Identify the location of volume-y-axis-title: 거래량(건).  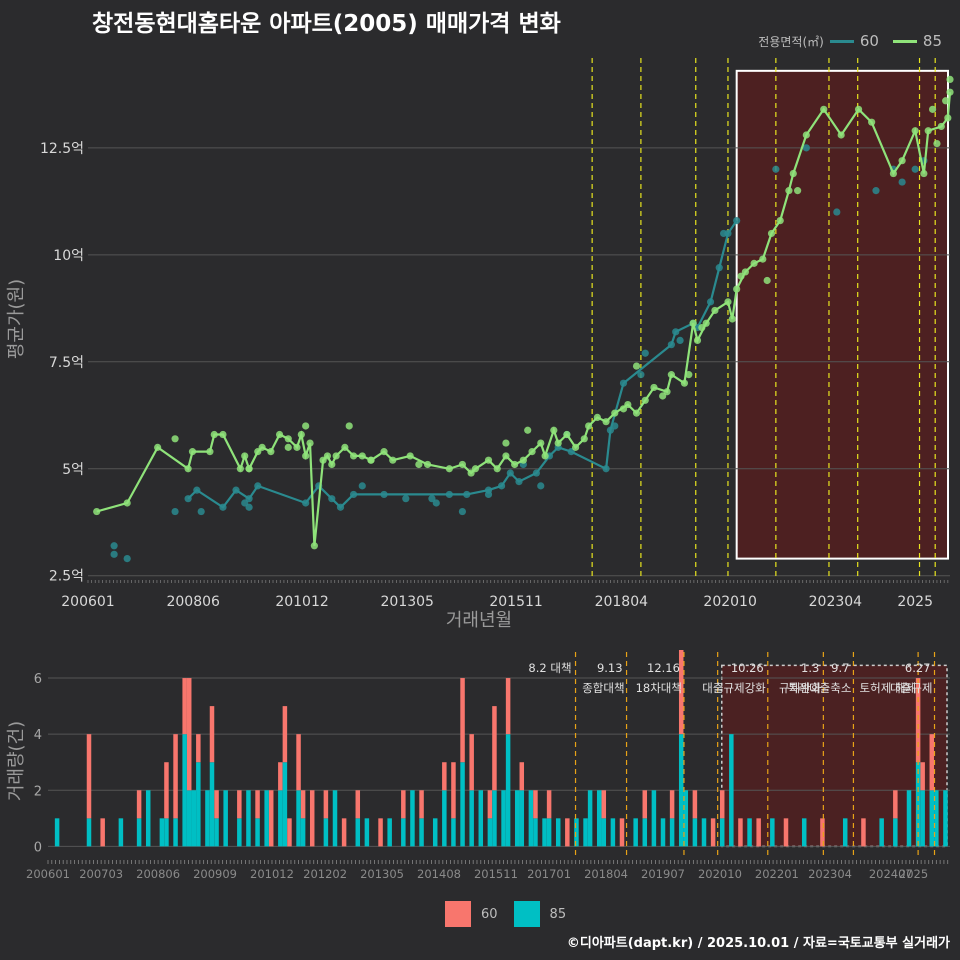
(16, 761).